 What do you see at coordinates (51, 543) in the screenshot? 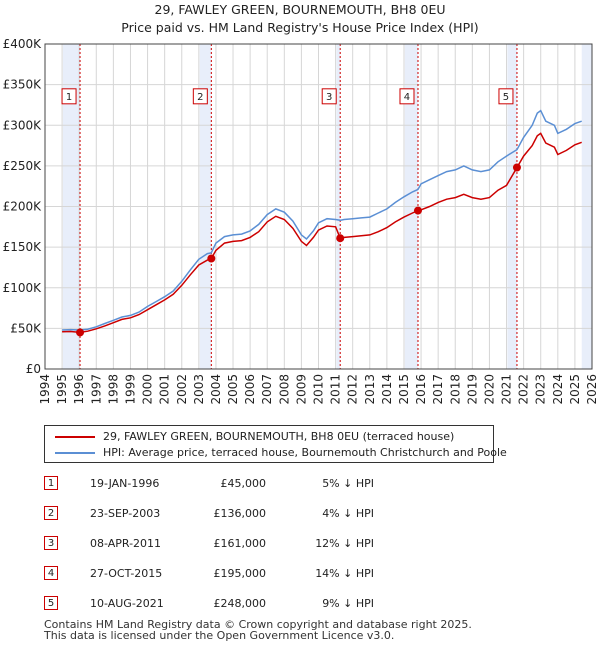
I see `transaction-number: 3` at bounding box center [51, 543].